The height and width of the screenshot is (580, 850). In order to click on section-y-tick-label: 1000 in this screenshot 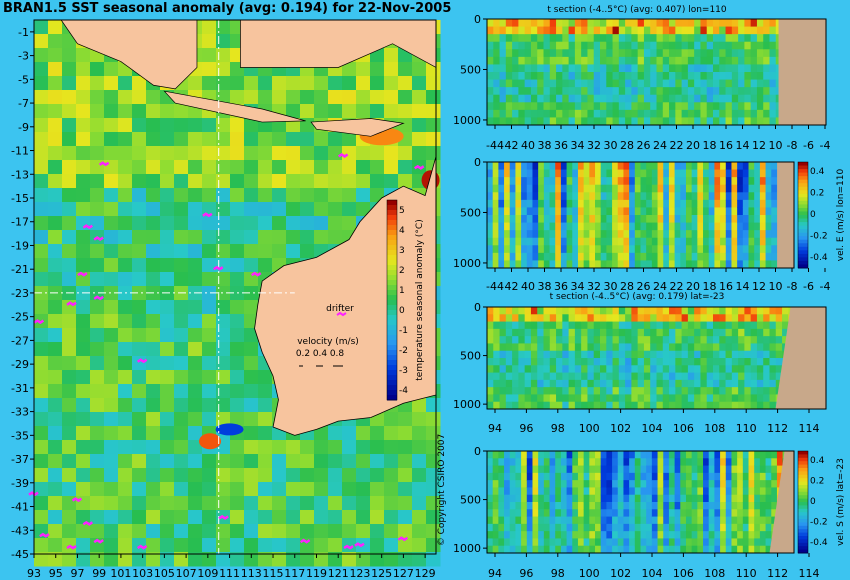, I will do `click(467, 263)`.